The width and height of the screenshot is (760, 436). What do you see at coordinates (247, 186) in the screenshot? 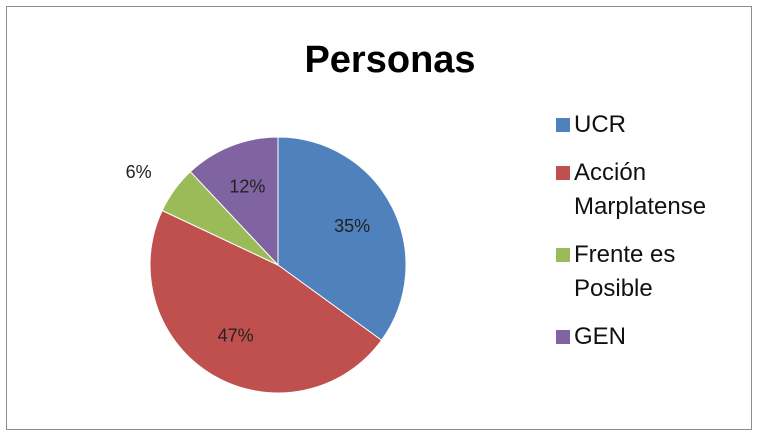
I see `data-label: 12%` at bounding box center [247, 186].